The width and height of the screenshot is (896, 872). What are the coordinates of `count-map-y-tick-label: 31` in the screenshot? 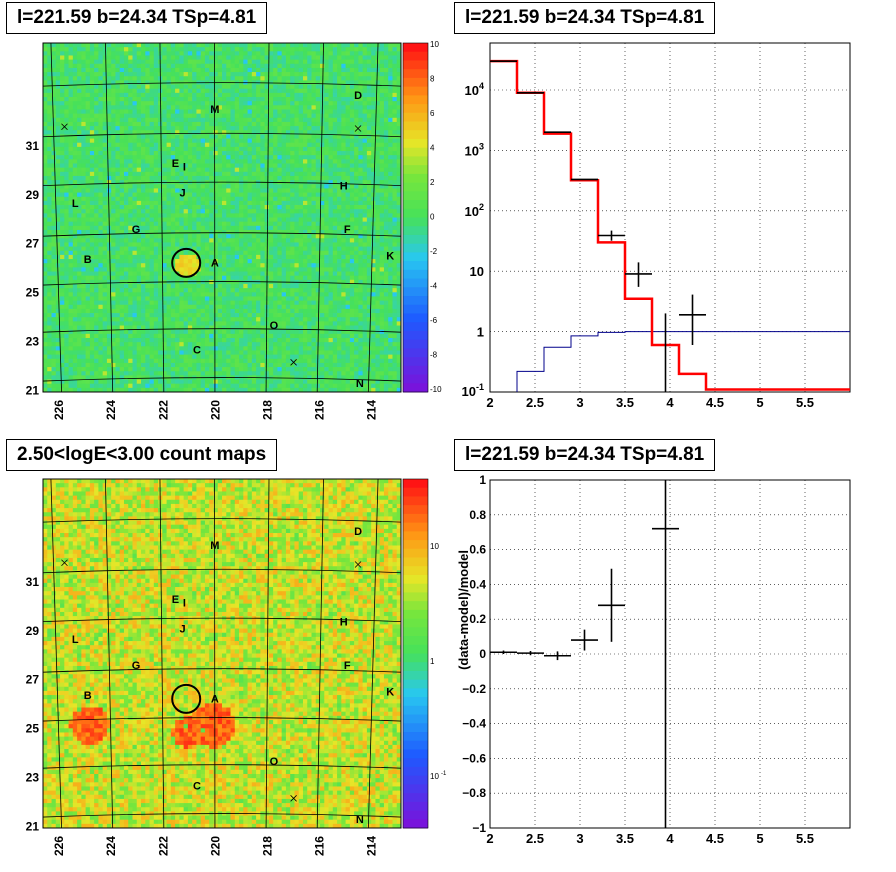 It's located at (33, 582).